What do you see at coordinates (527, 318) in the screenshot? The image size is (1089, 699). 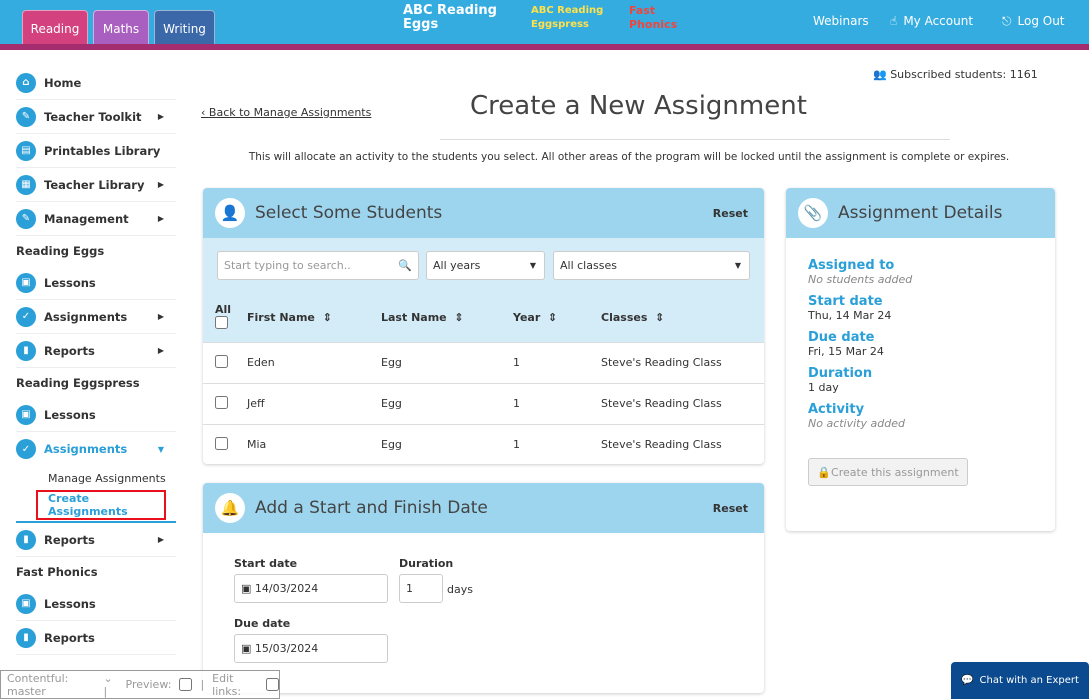 I see `label: Year` at bounding box center [527, 318].